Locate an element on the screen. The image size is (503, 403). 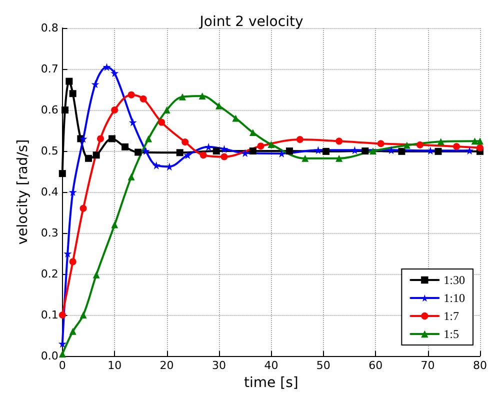
y-tick-label: 0.2 is located at coordinates (49, 274).